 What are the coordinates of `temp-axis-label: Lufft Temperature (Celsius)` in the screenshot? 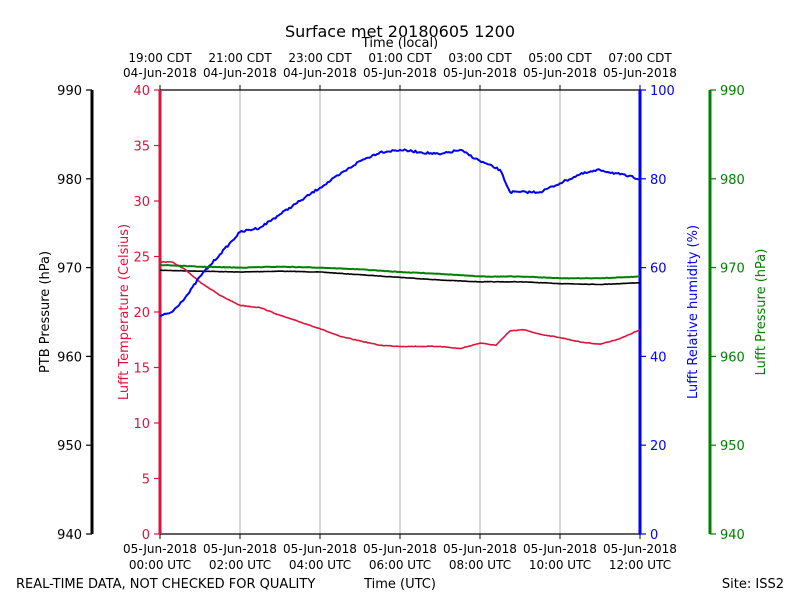 It's located at (124, 312).